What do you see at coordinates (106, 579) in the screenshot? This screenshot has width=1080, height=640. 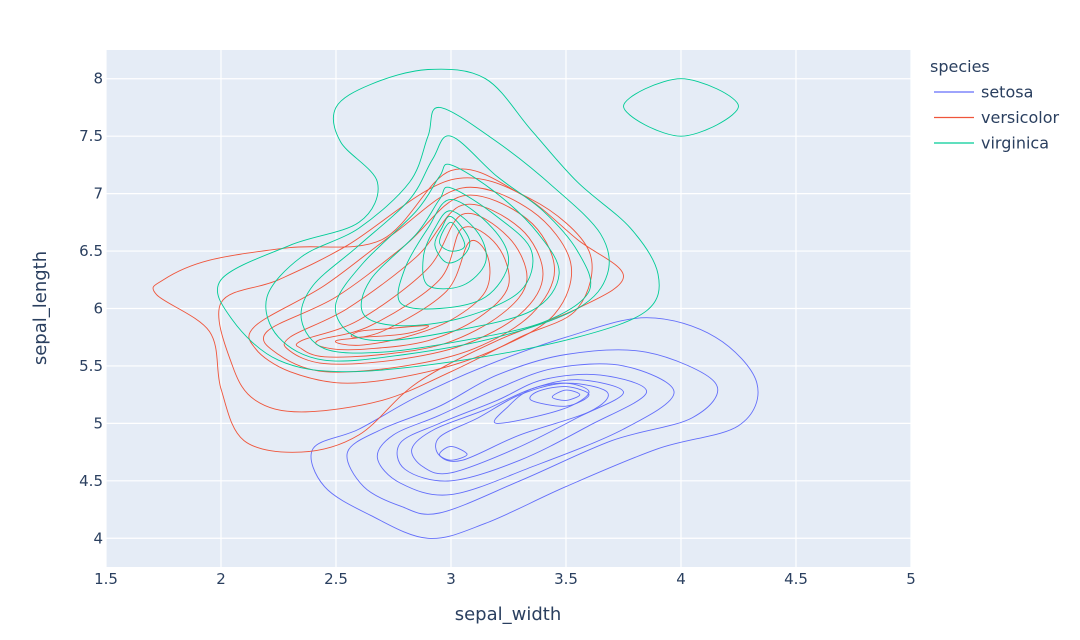 I see `x-tick-label: 1.5` at bounding box center [106, 579].